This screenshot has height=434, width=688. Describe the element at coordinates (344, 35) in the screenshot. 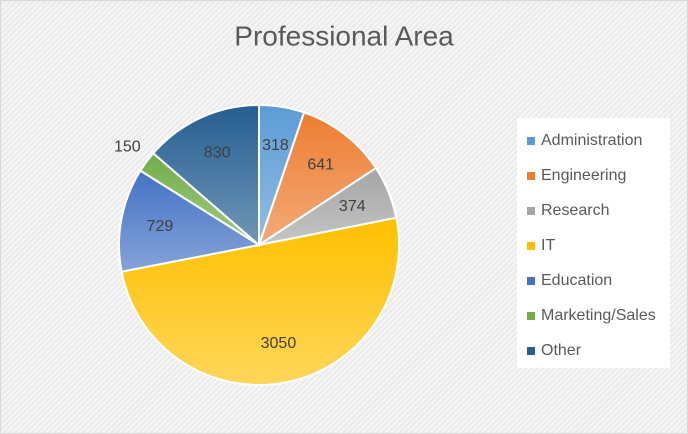

I see `chart-title: Professional Area` at that location.